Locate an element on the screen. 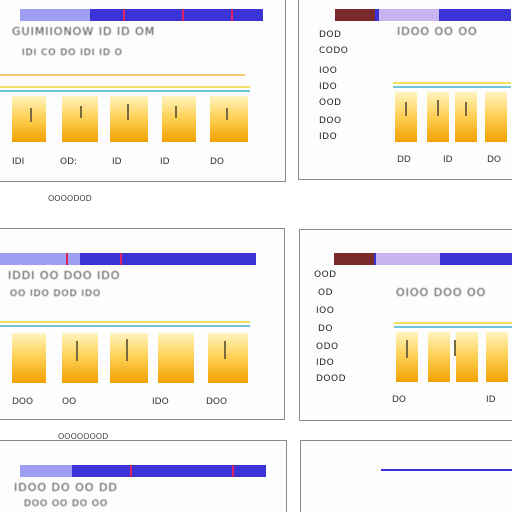  row-label: OD is located at coordinates (326, 293).